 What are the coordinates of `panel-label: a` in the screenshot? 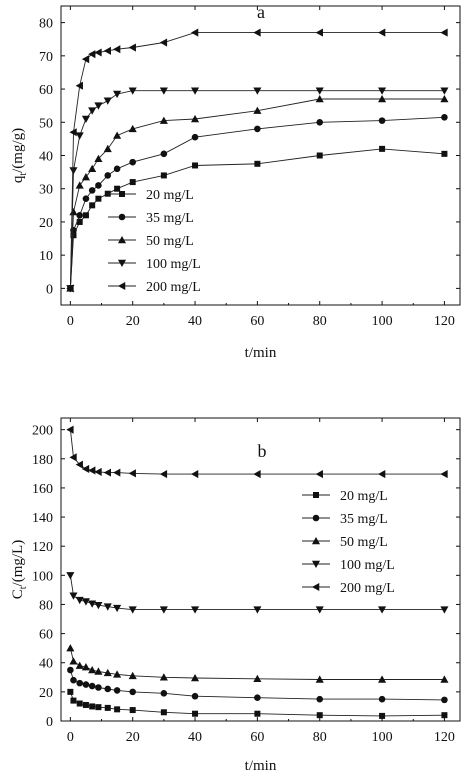 It's located at (261, 12).